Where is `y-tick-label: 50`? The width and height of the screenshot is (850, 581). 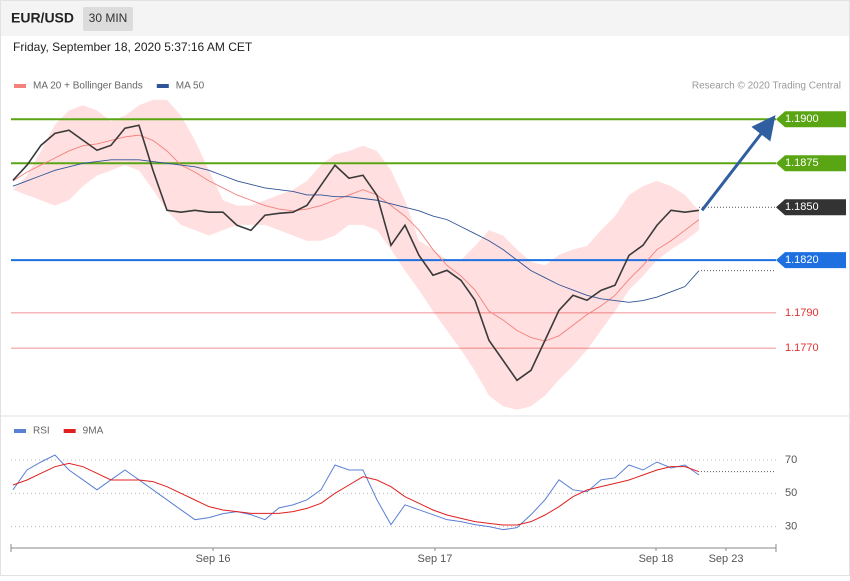
y-tick-label: 50 is located at coordinates (791, 493).